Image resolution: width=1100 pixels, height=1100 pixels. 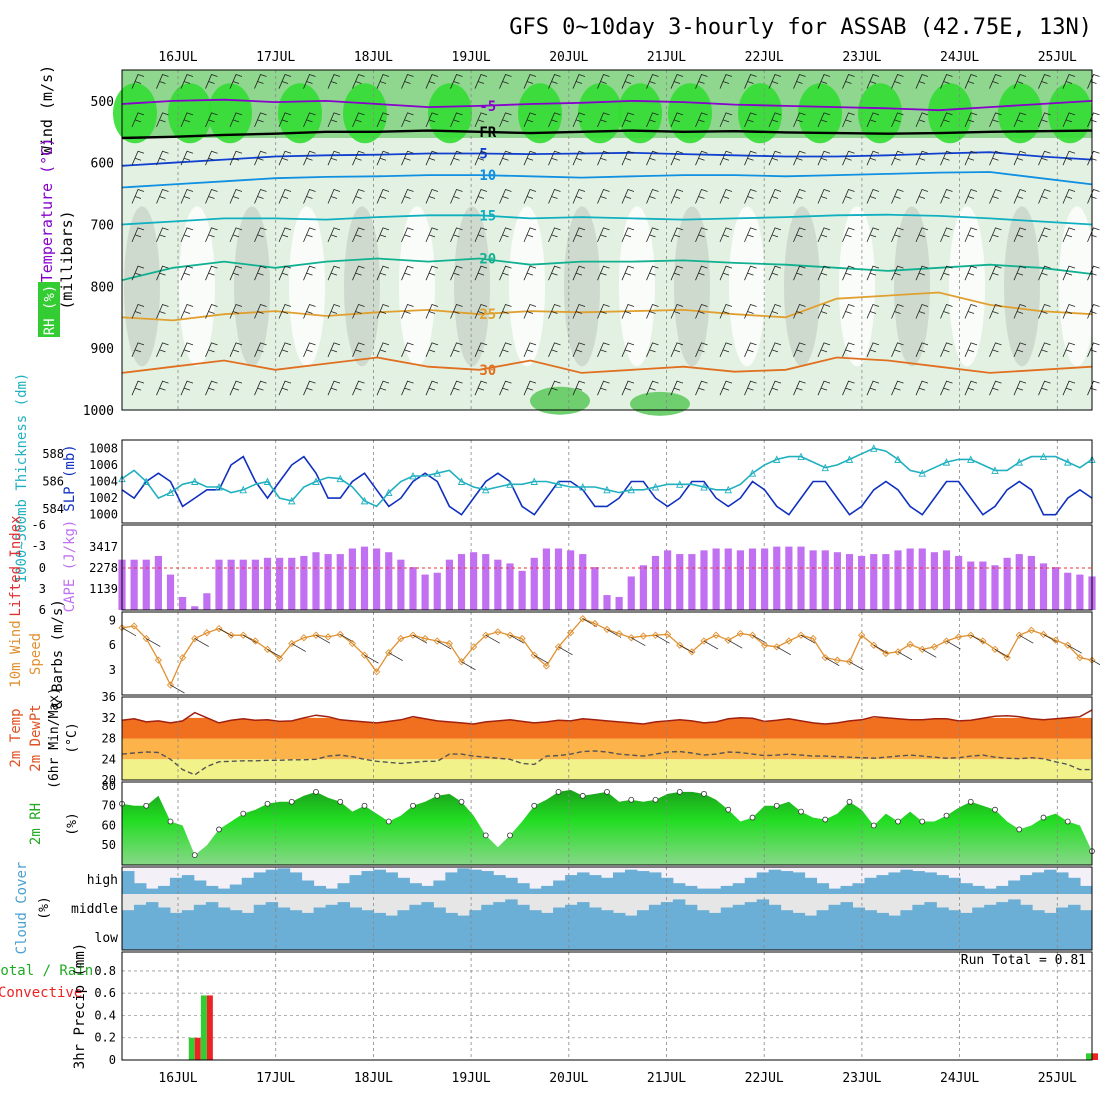 I want to click on rh-blob-low, so click(x=660, y=403).